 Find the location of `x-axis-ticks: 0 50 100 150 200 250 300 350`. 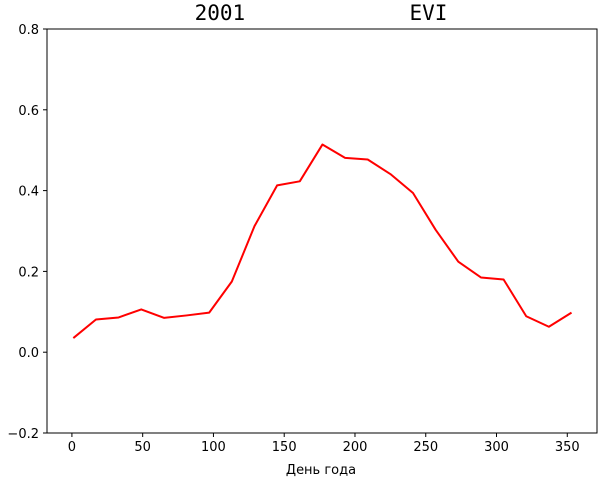

x-axis-ticks: 0 50 100 150 200 250 300 350 is located at coordinates (324, 444).